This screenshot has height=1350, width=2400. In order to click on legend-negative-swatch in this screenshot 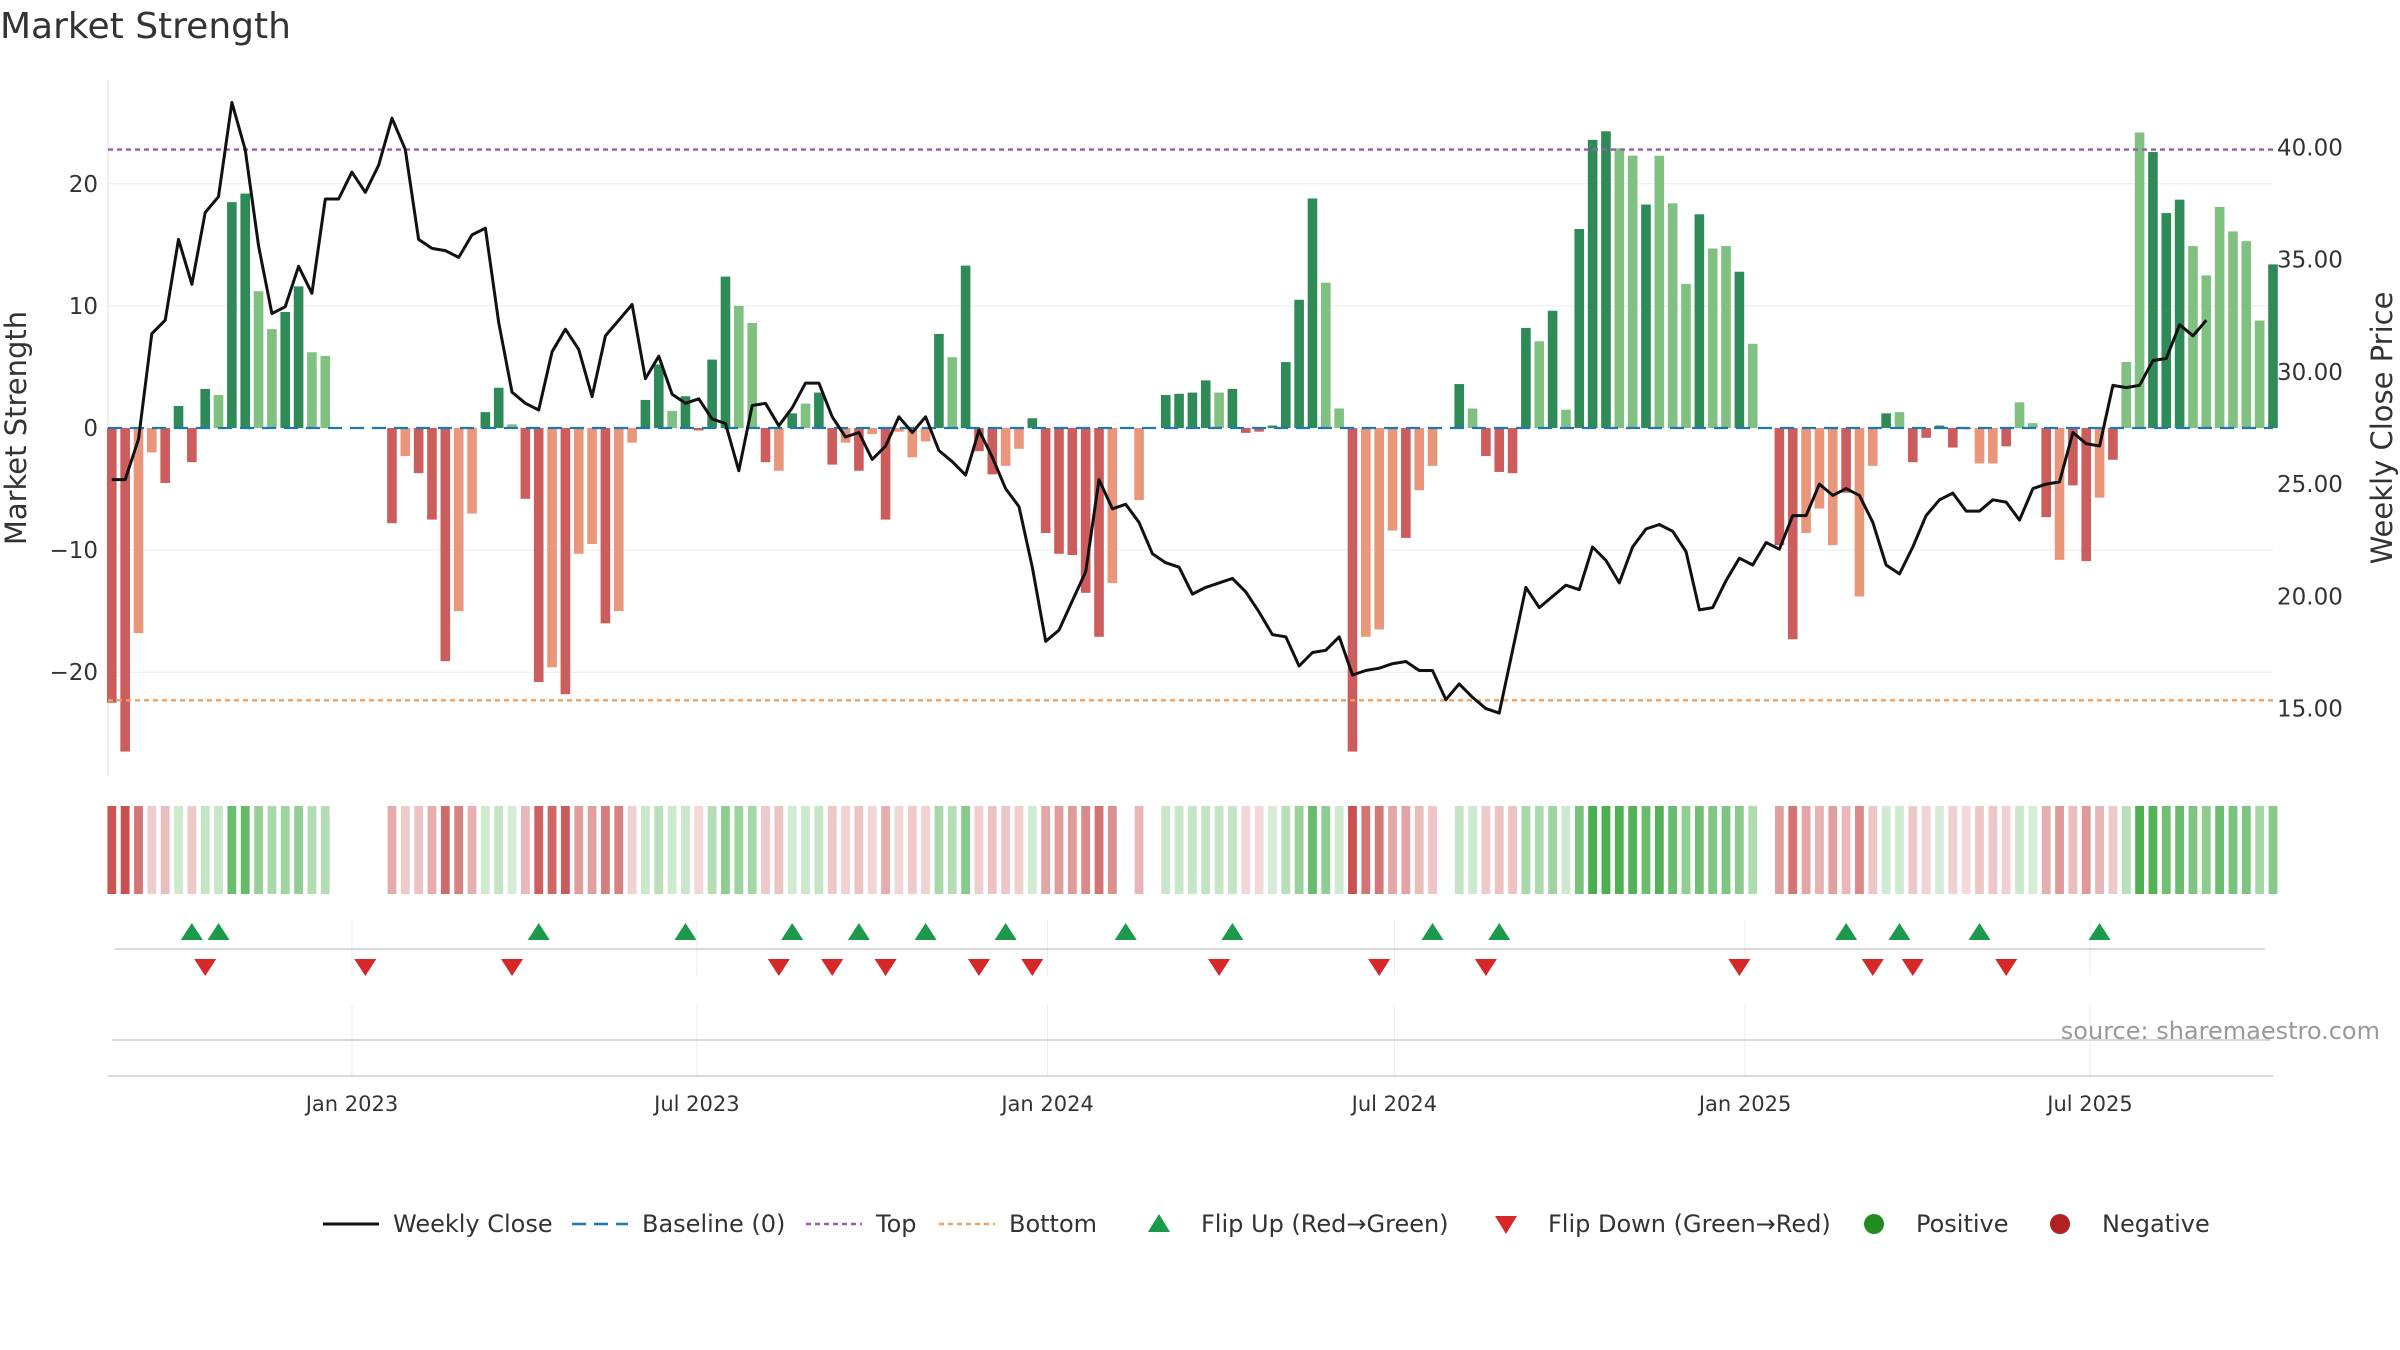, I will do `click(2060, 1224)`.